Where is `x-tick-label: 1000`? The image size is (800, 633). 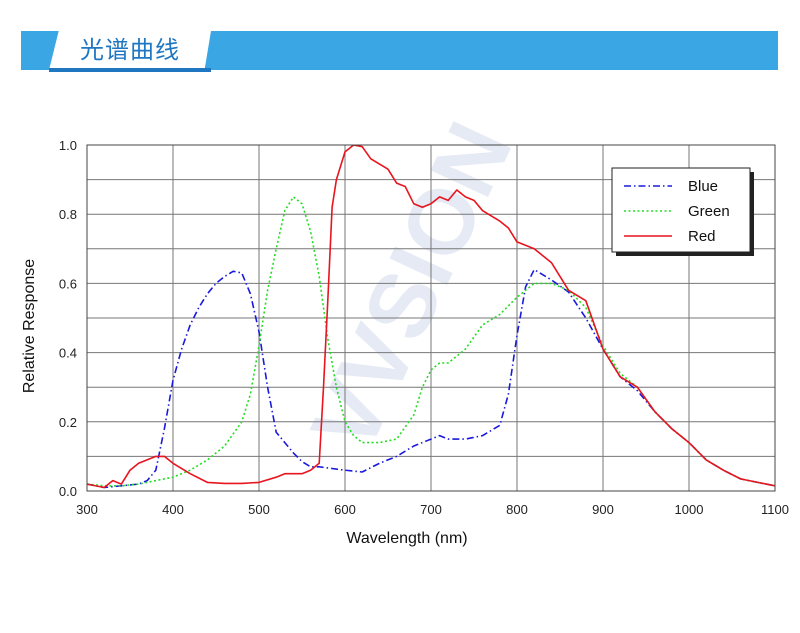 x-tick-label: 1000 is located at coordinates (689, 509).